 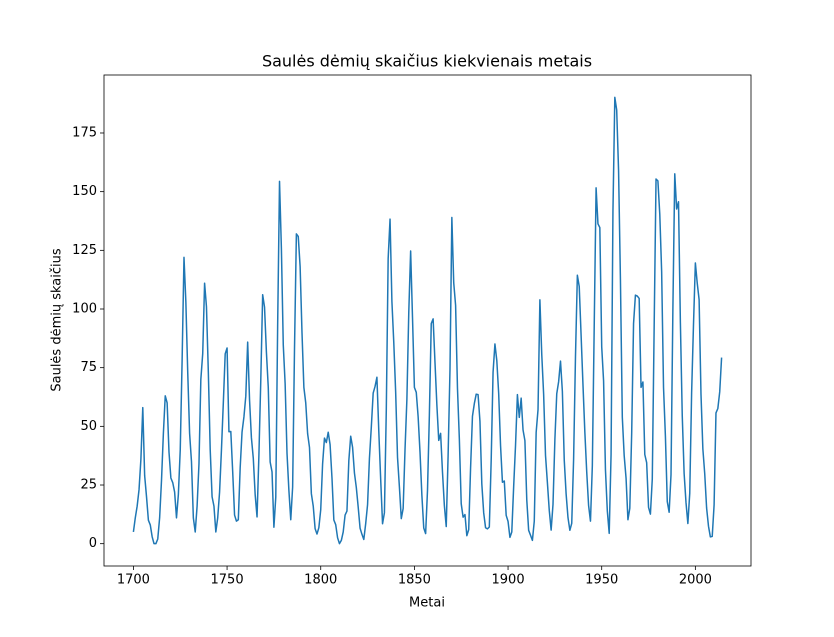 What do you see at coordinates (695, 580) in the screenshot?
I see `x-tick-label: 2000` at bounding box center [695, 580].